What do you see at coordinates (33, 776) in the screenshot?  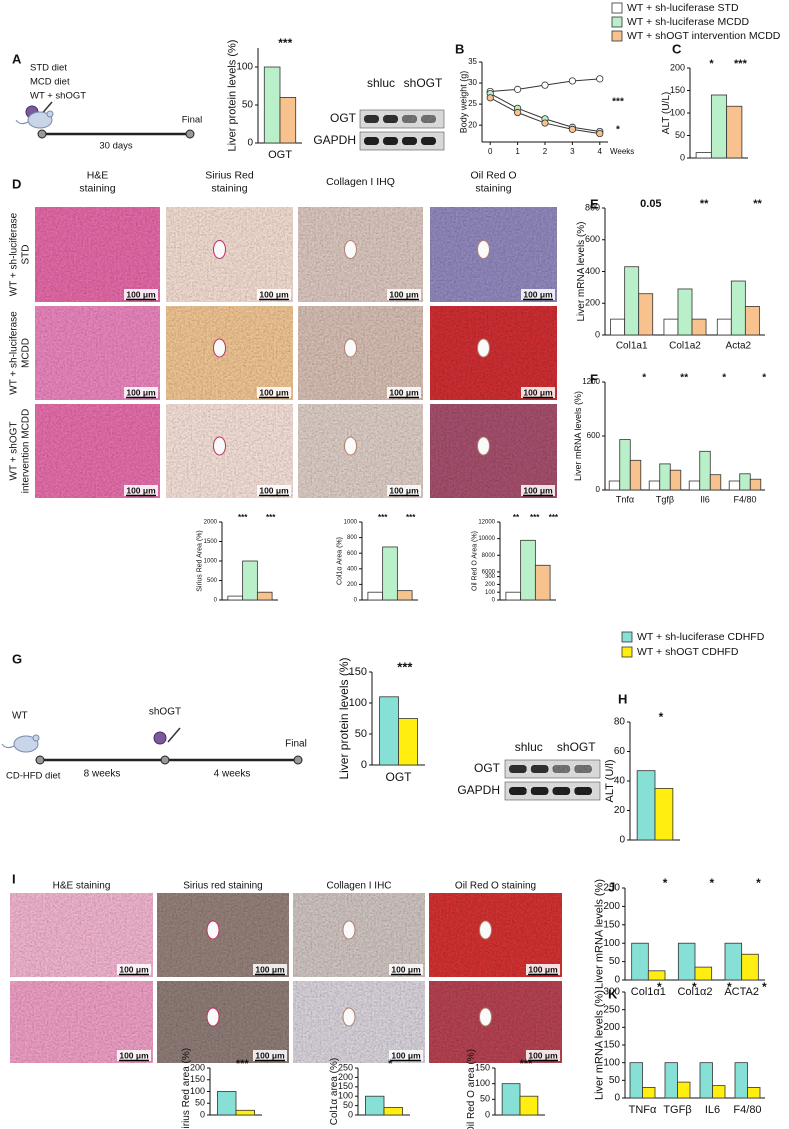 I see `diet-label: CD-HFD diet` at bounding box center [33, 776].